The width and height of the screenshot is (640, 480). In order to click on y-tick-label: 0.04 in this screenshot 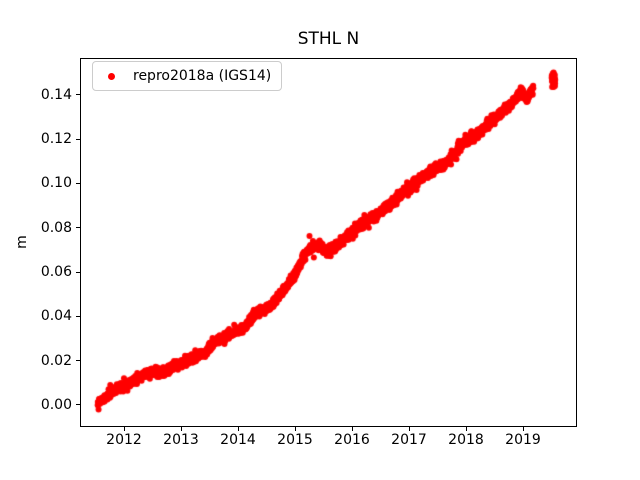, I will do `click(56, 316)`.